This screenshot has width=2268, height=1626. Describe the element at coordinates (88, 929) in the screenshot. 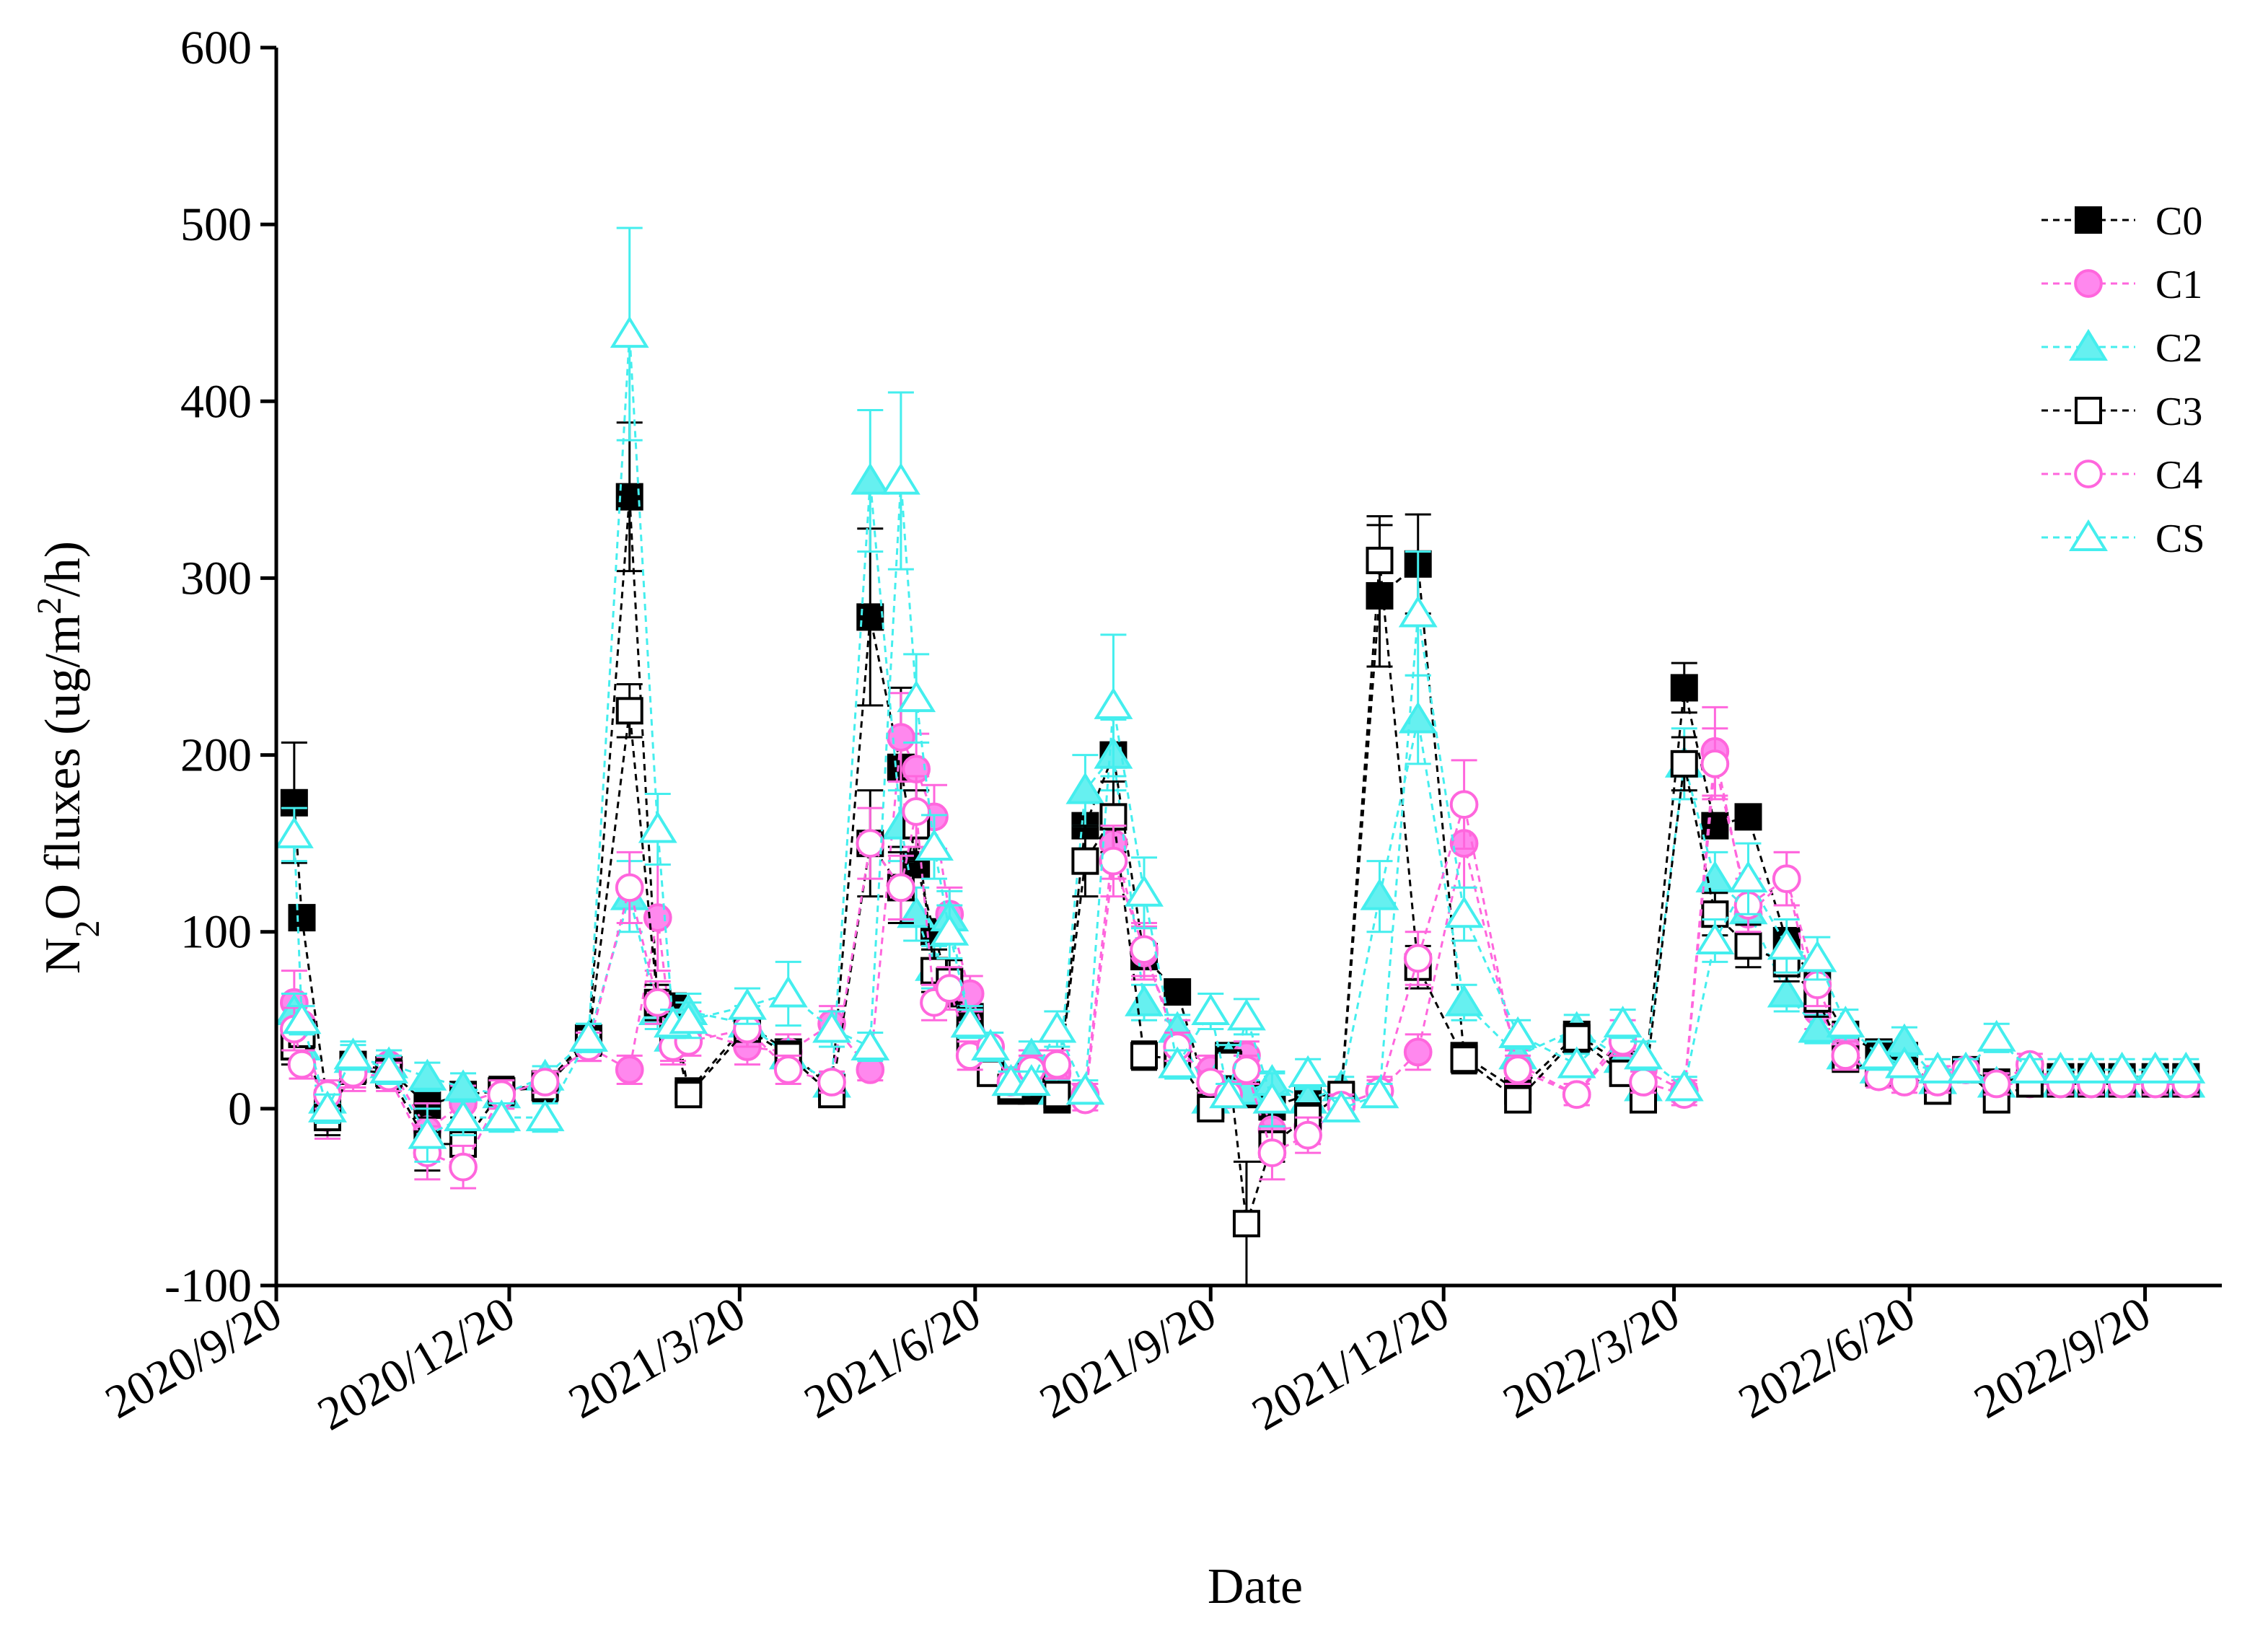

I see `y-axis-title-subscript: 2` at that location.